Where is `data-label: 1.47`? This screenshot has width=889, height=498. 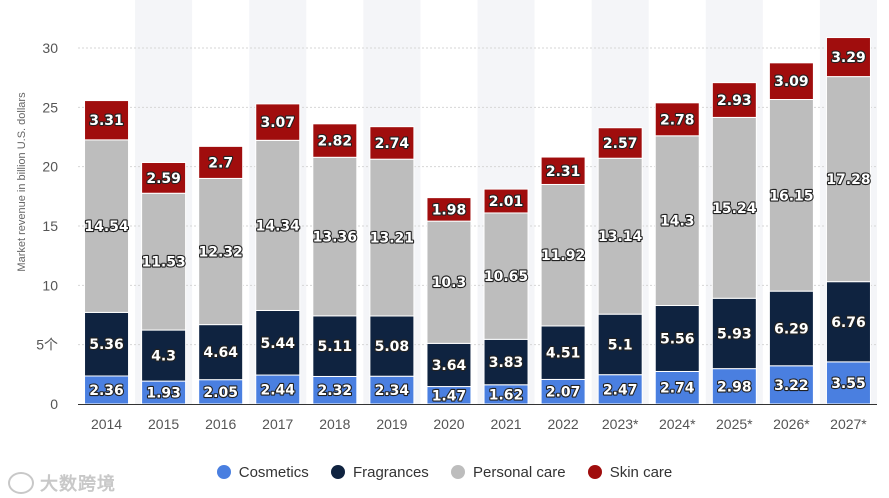 data-label: 1.47 is located at coordinates (449, 396).